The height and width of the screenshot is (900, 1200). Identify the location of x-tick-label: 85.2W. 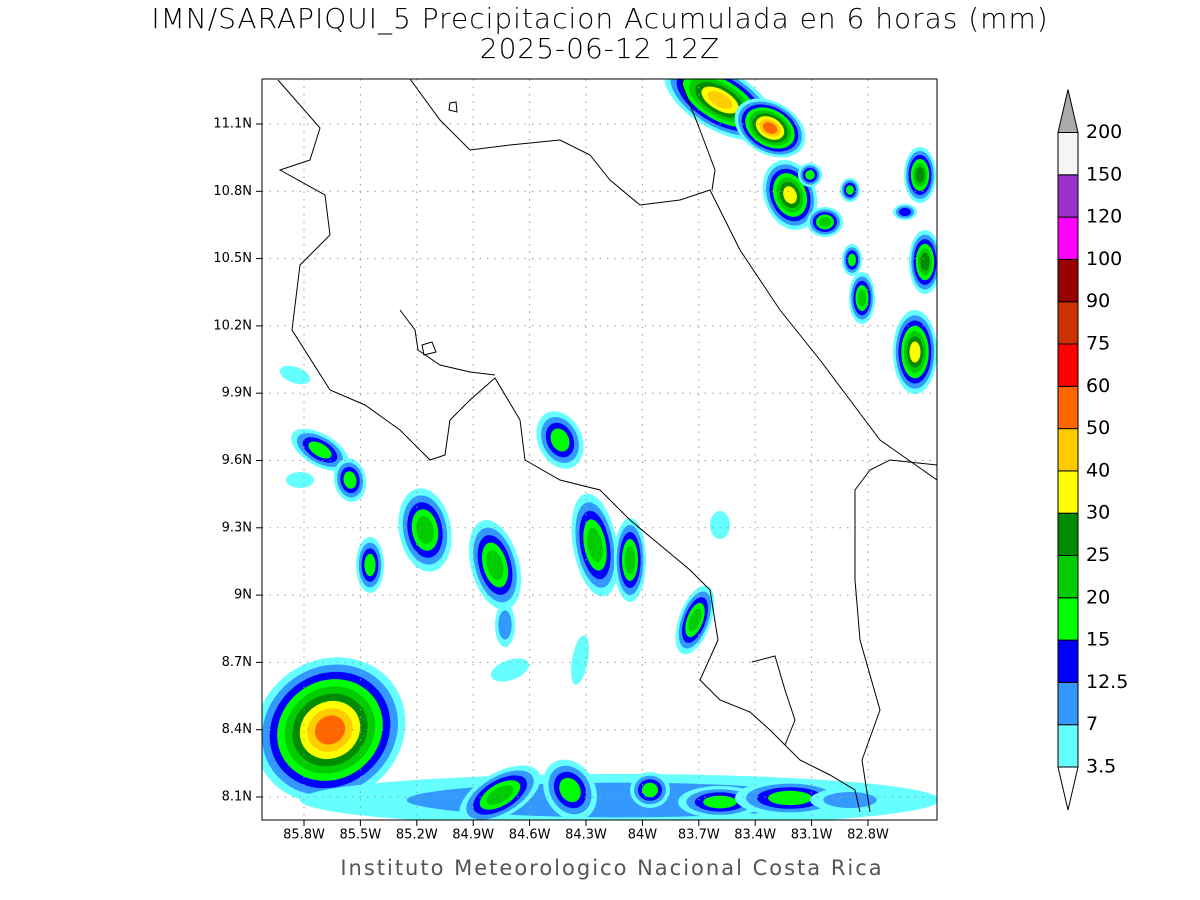
(417, 835).